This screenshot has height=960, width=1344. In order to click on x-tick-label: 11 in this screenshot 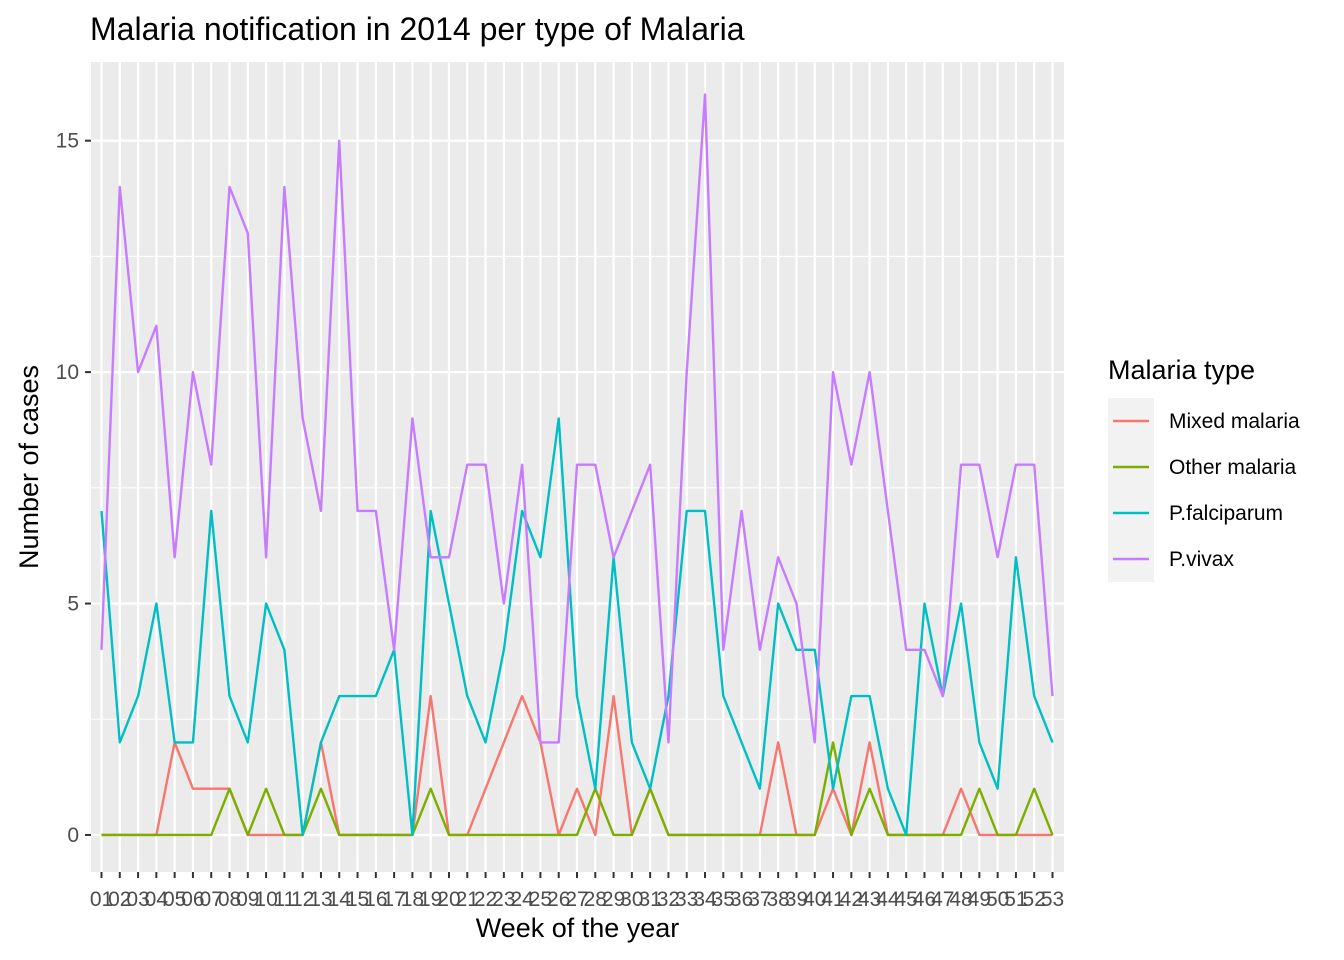, I will do `click(284, 899)`.